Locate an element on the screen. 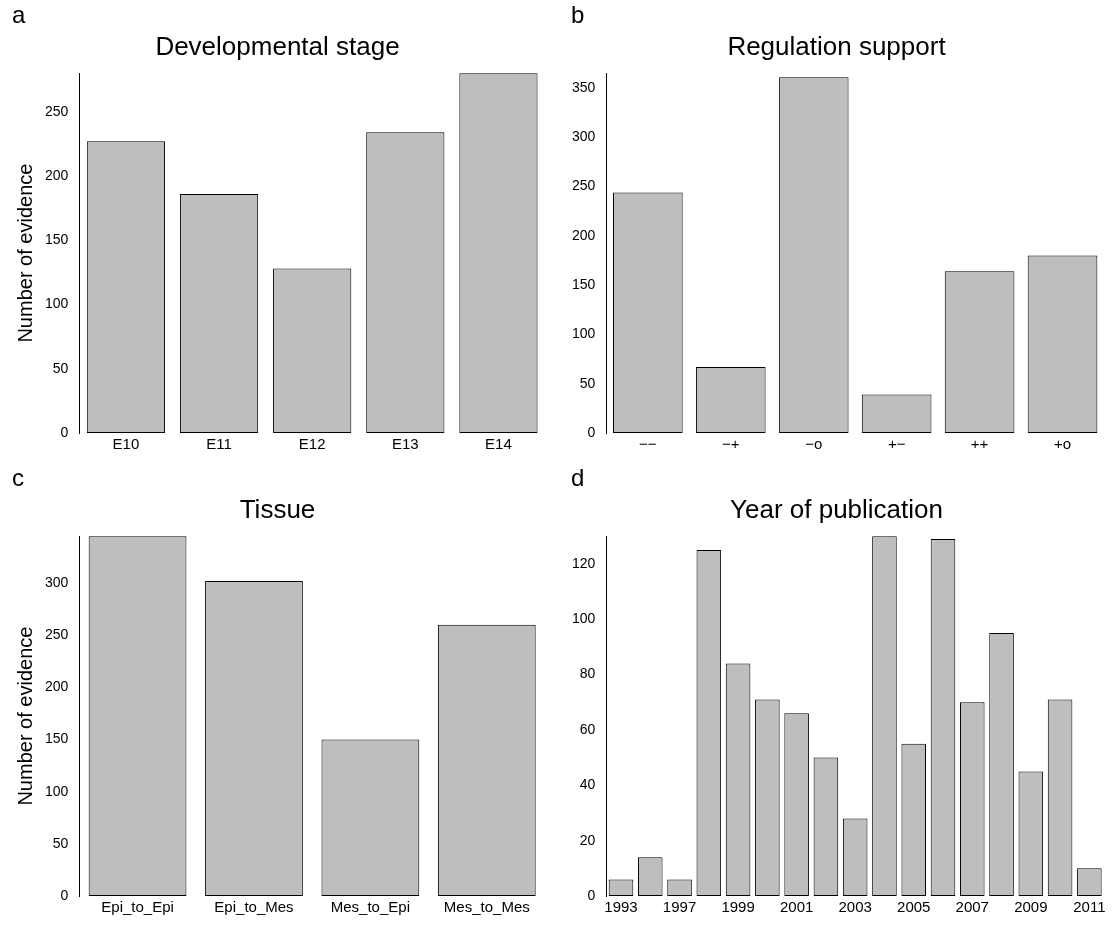 The width and height of the screenshot is (1119, 926). x-tick-label: Mes_to_Epi is located at coordinates (370, 907).